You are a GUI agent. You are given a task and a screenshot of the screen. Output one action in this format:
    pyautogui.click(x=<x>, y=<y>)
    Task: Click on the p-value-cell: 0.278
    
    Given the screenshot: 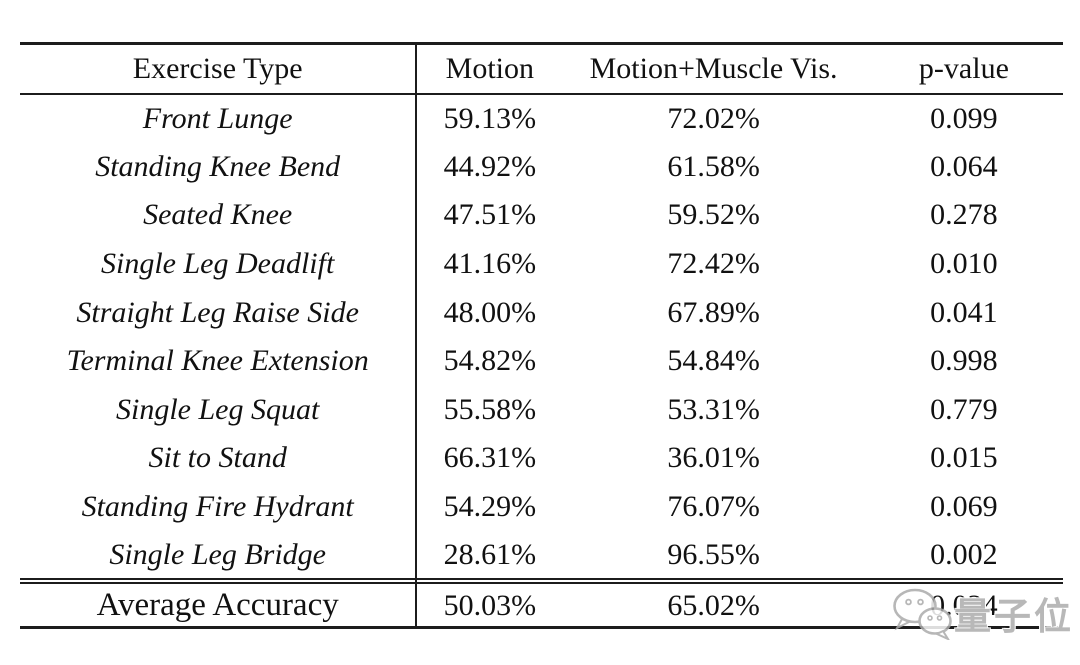 What is the action you would take?
    pyautogui.click(x=964, y=215)
    